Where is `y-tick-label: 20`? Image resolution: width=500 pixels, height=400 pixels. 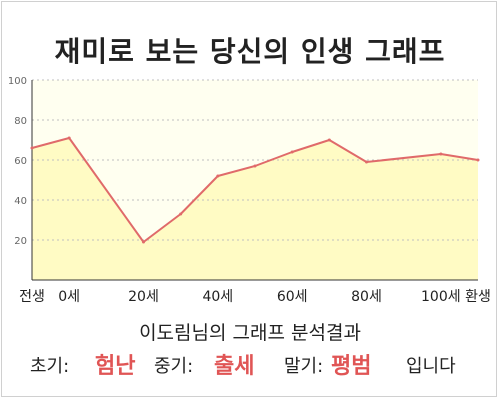 y-tick-label: 20 is located at coordinates (20, 241).